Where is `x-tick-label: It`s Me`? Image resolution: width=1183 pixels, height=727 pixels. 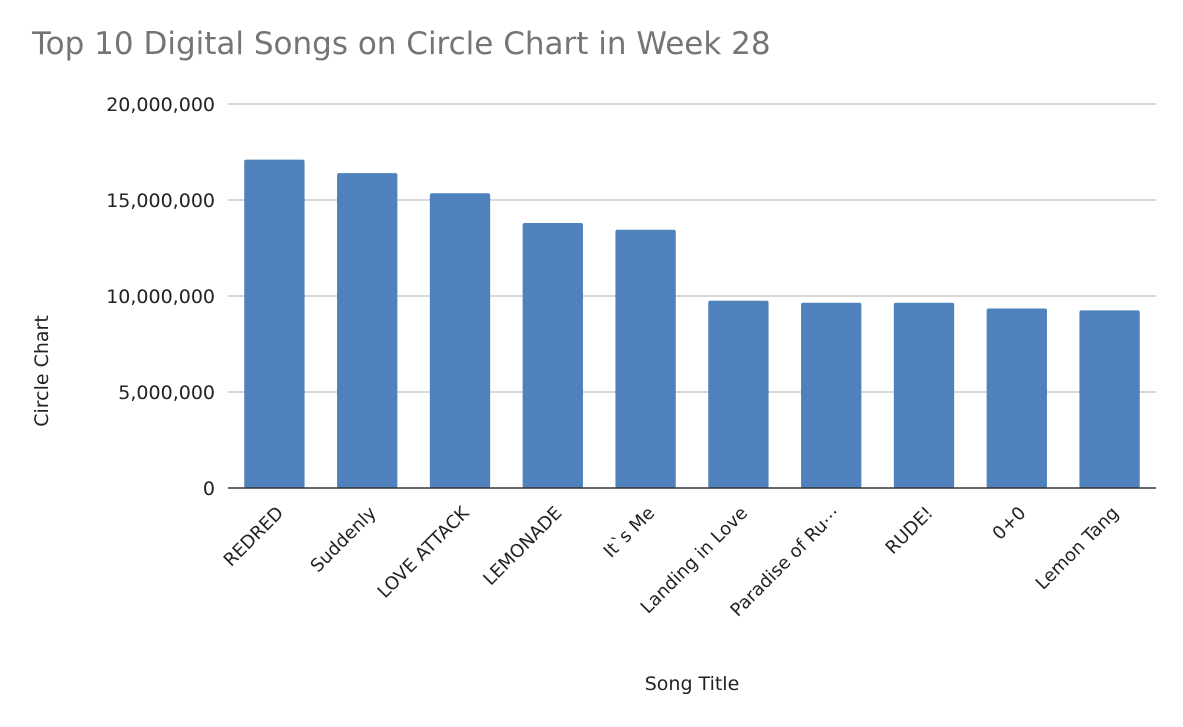
x-tick-label: It`s Me is located at coordinates (629, 532).